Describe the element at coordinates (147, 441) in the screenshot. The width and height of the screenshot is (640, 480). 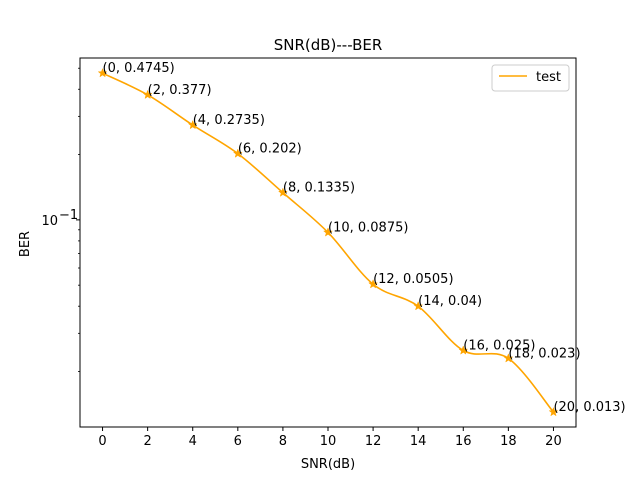
I see `x-tick-label: 2` at that location.